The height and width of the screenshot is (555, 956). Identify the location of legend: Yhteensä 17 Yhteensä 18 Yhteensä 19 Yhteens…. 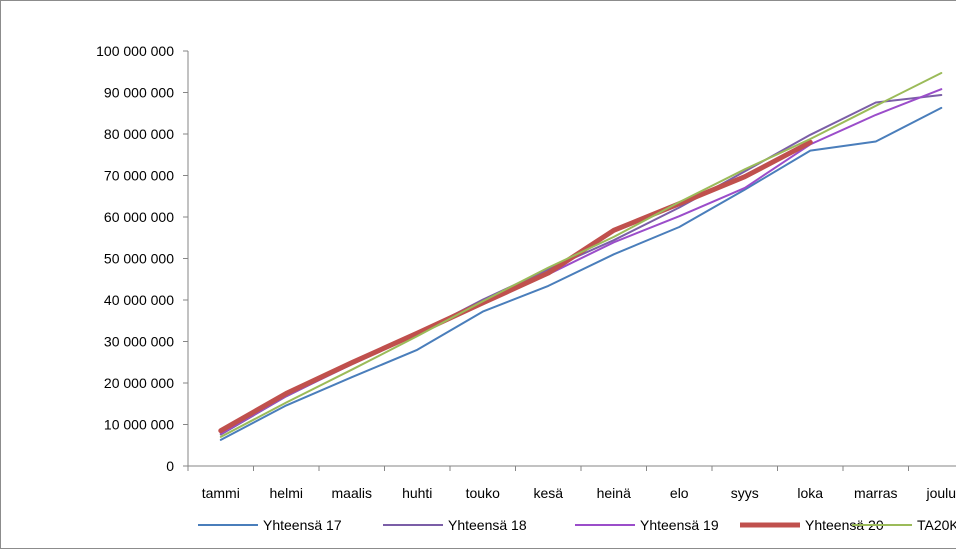
(577, 525).